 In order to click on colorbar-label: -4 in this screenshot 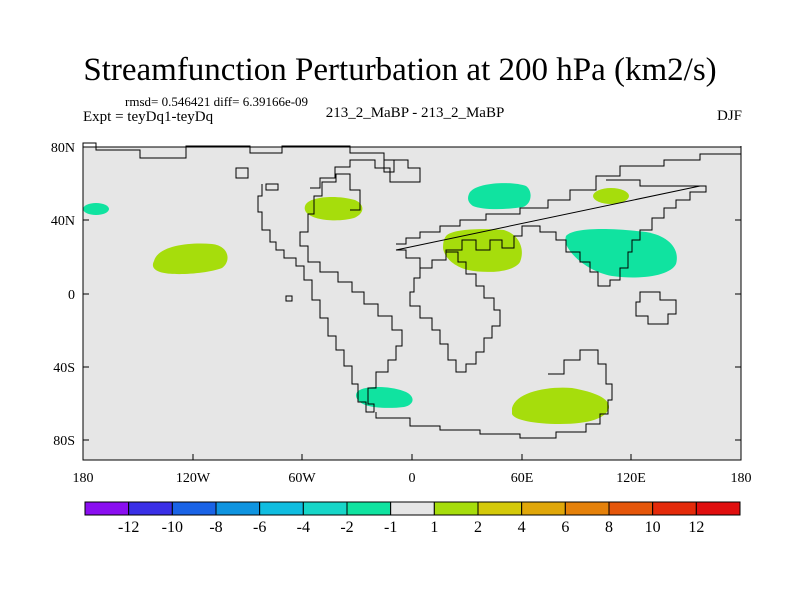, I will do `click(303, 527)`.